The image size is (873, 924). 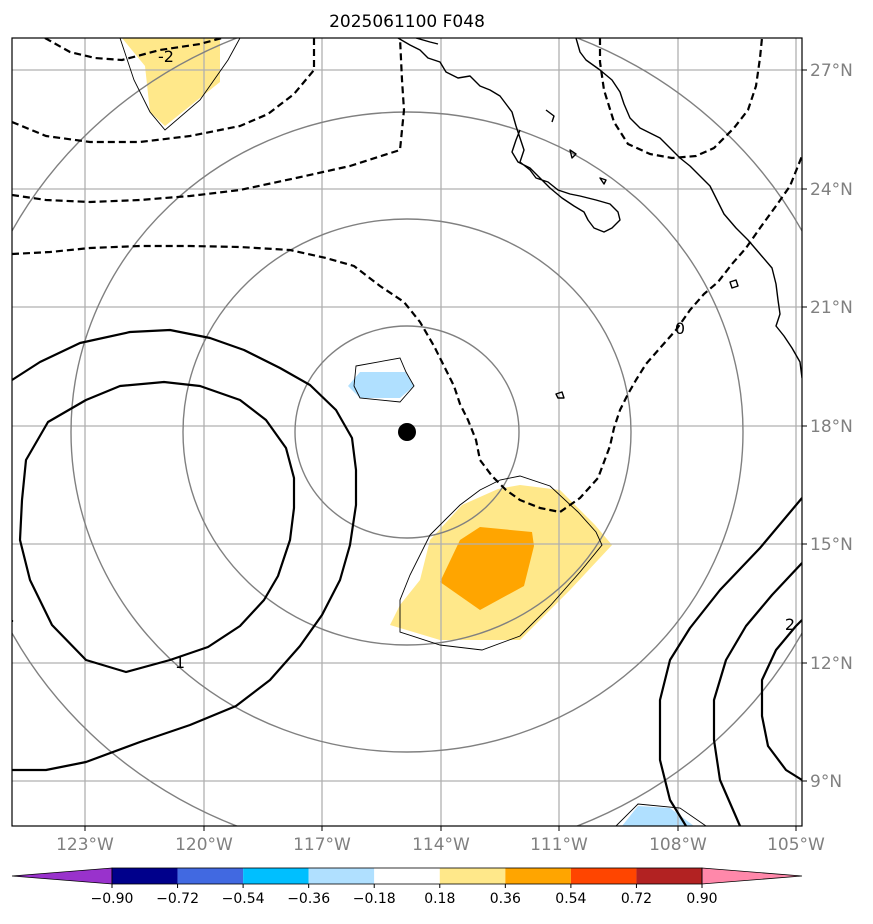 What do you see at coordinates (62, 876) in the screenshot?
I see `colorbar-extend-low` at bounding box center [62, 876].